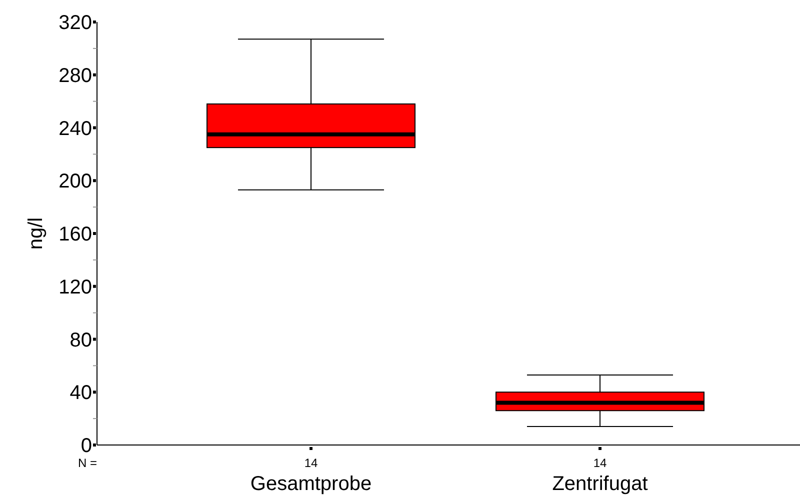  I want to click on y-tick-label: 80, so click(81, 340).